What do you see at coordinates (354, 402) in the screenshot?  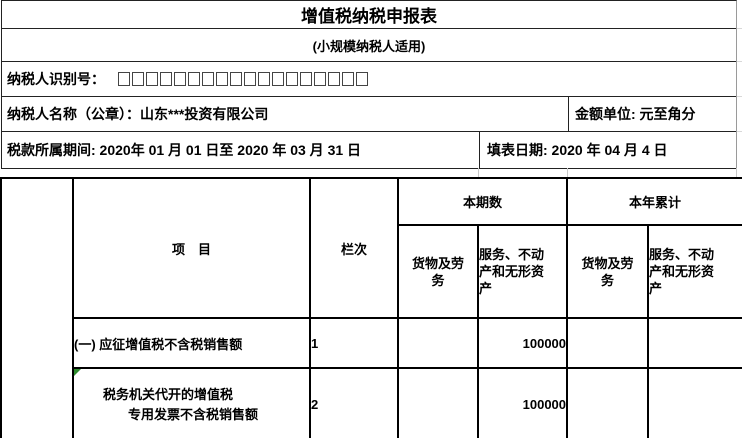 I see `row-column-no: 2` at bounding box center [354, 402].